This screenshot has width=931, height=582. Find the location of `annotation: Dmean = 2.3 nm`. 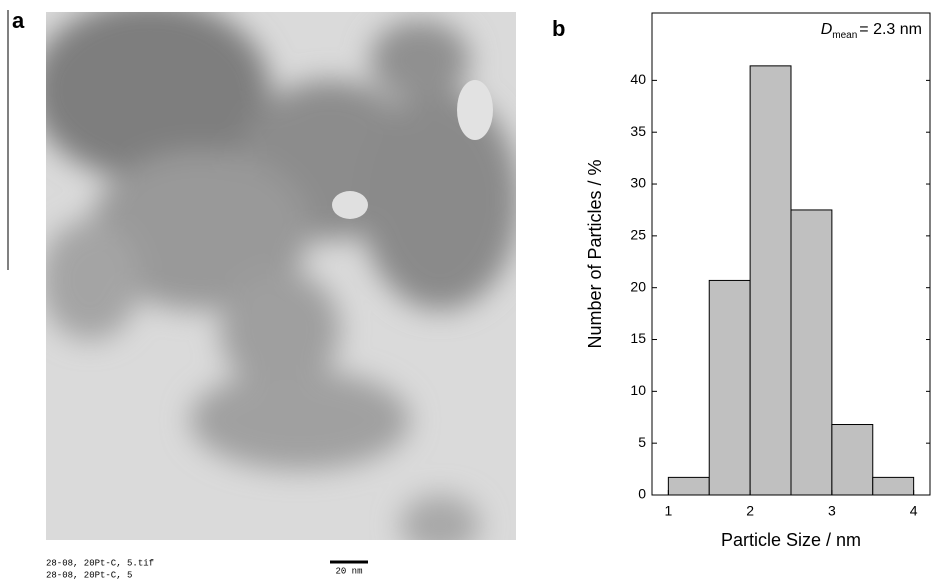

annotation: Dmean = 2.3 nm is located at coordinates (871, 30).